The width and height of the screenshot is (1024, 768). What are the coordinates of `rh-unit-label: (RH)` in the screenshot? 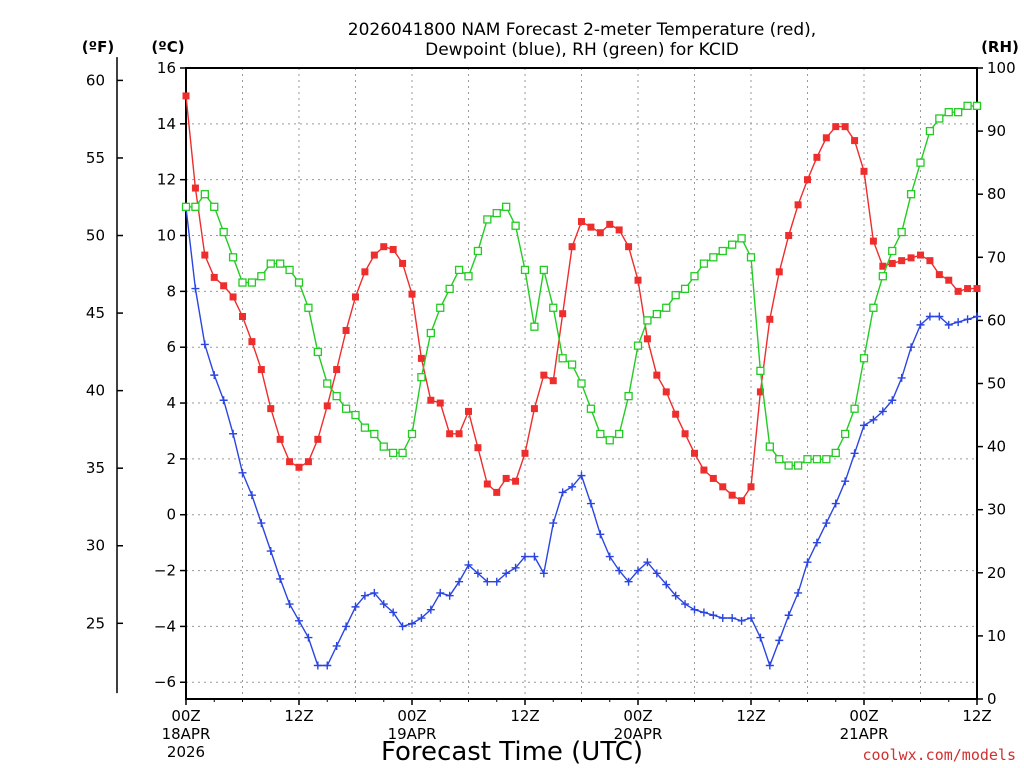 It's located at (1000, 47).